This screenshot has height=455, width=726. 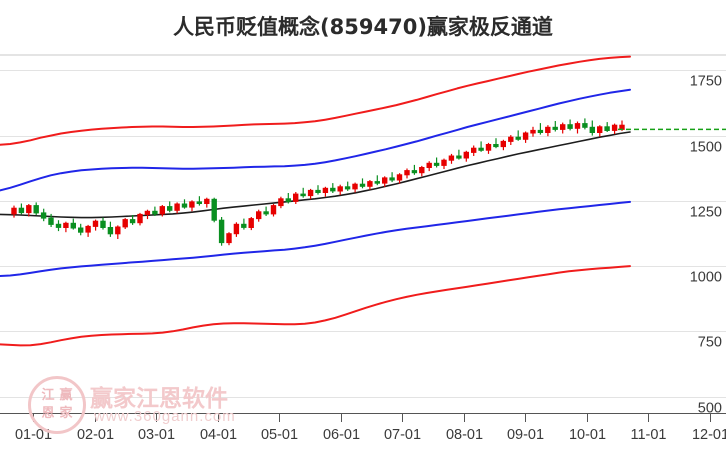 I want to click on x-axis-label: 03-01, so click(x=156, y=435).